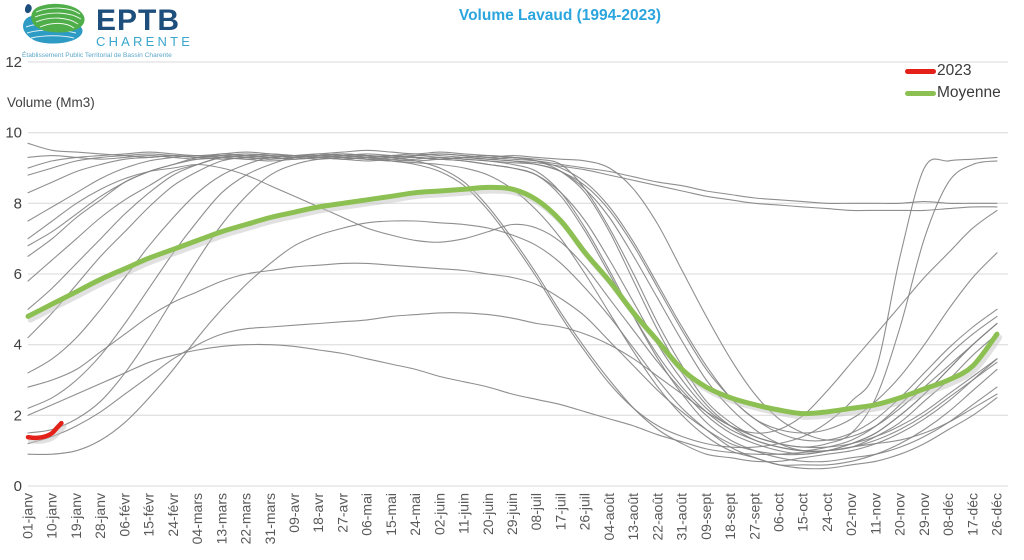 The image size is (1024, 560). I want to click on svg-text: 24-oct, so click(827, 512).